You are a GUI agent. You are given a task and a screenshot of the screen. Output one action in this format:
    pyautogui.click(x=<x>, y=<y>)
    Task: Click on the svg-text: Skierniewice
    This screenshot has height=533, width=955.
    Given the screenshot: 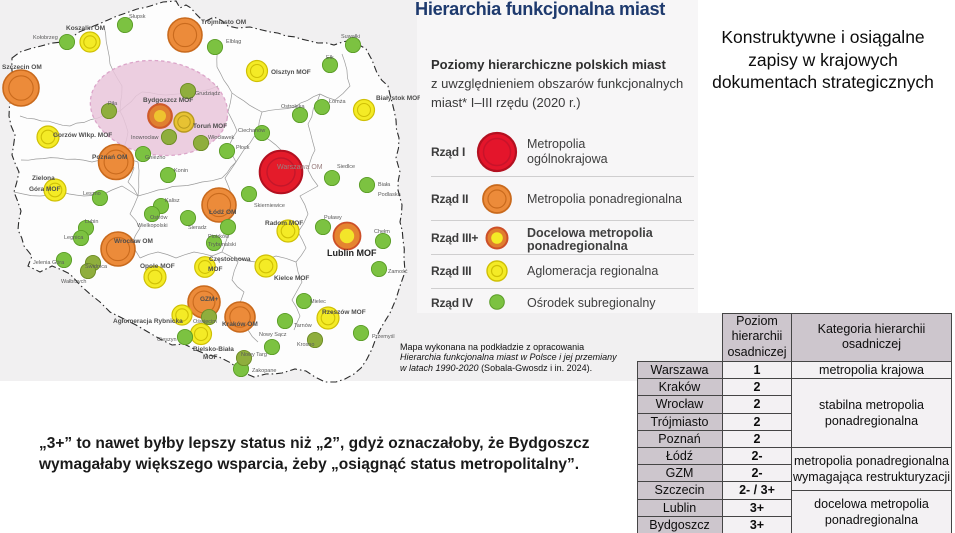 What is the action you would take?
    pyautogui.click(x=269, y=206)
    